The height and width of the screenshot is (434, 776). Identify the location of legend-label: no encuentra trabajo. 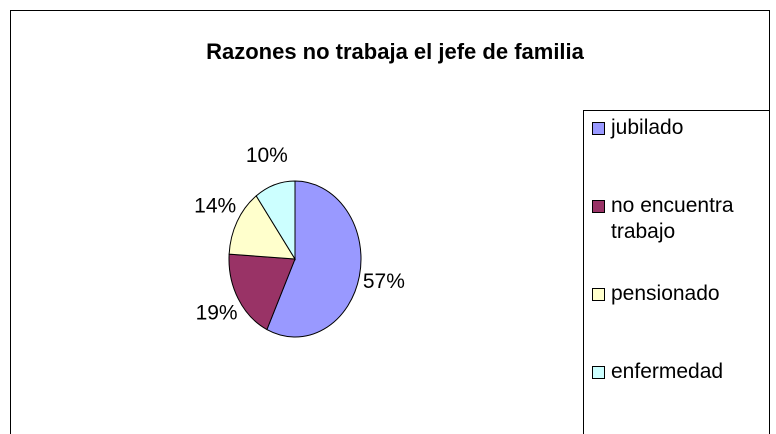
(672, 218).